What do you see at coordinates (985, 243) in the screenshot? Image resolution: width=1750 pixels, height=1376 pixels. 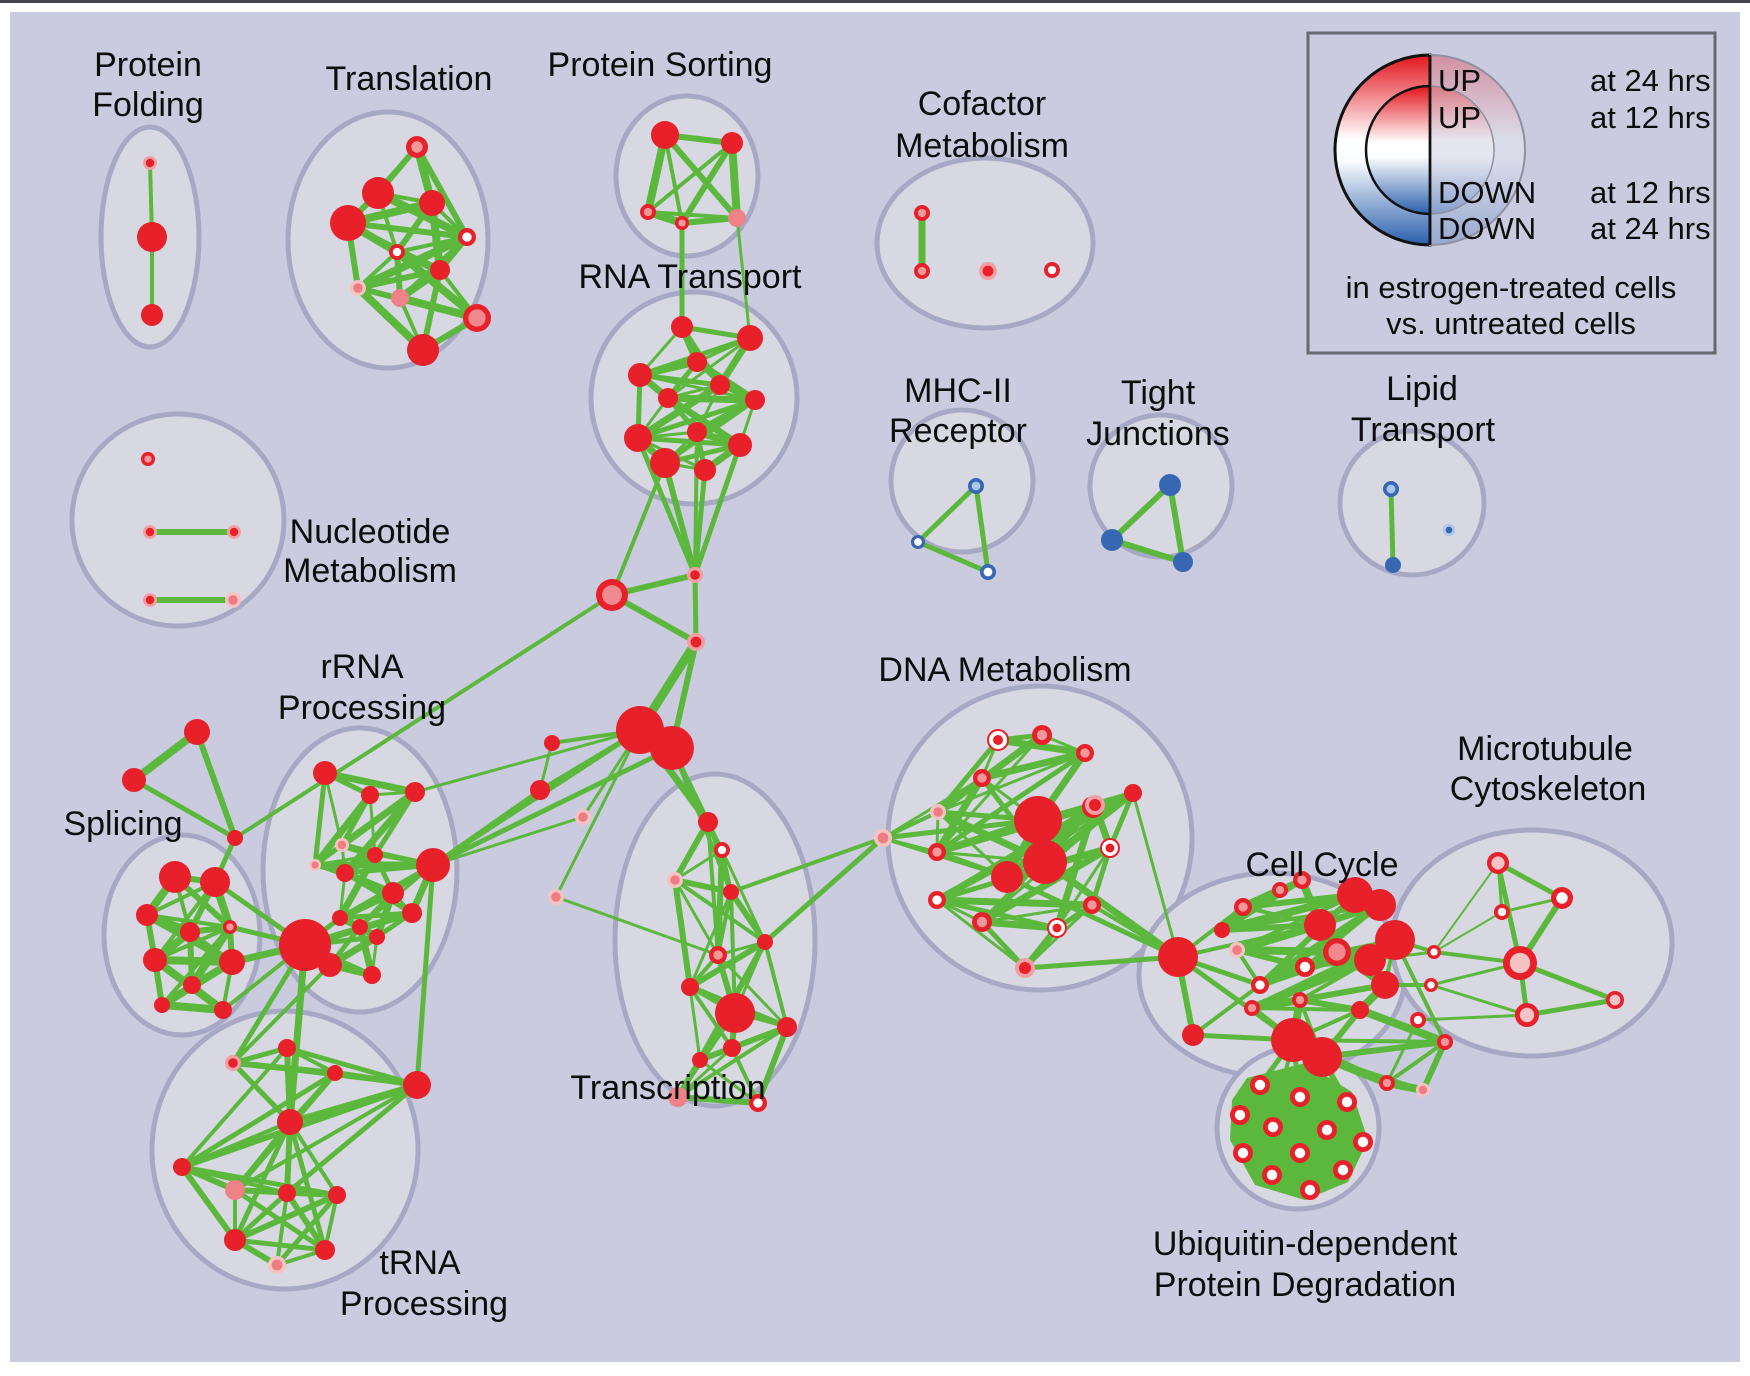 I see `cluster-cofactor-metabolism` at bounding box center [985, 243].